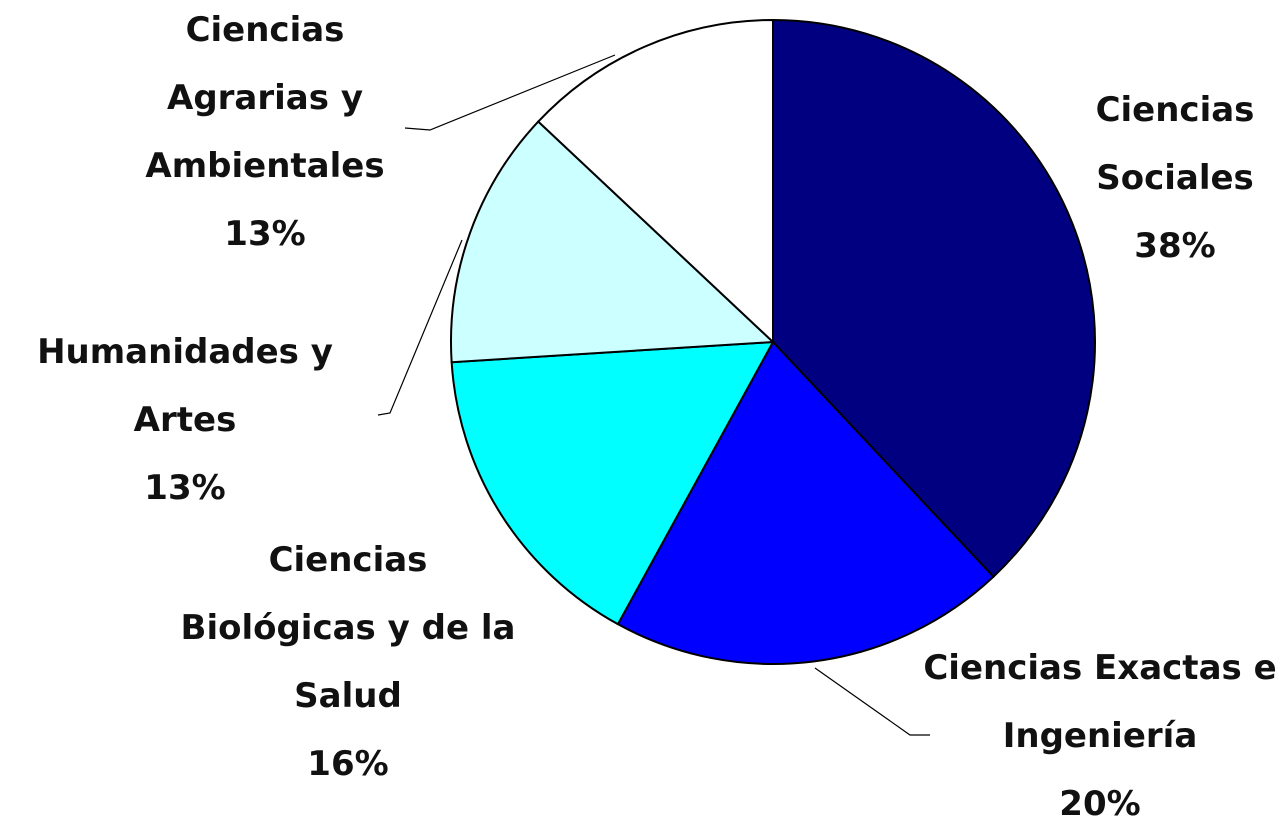  I want to click on percent-label: 20%, so click(1100, 804).